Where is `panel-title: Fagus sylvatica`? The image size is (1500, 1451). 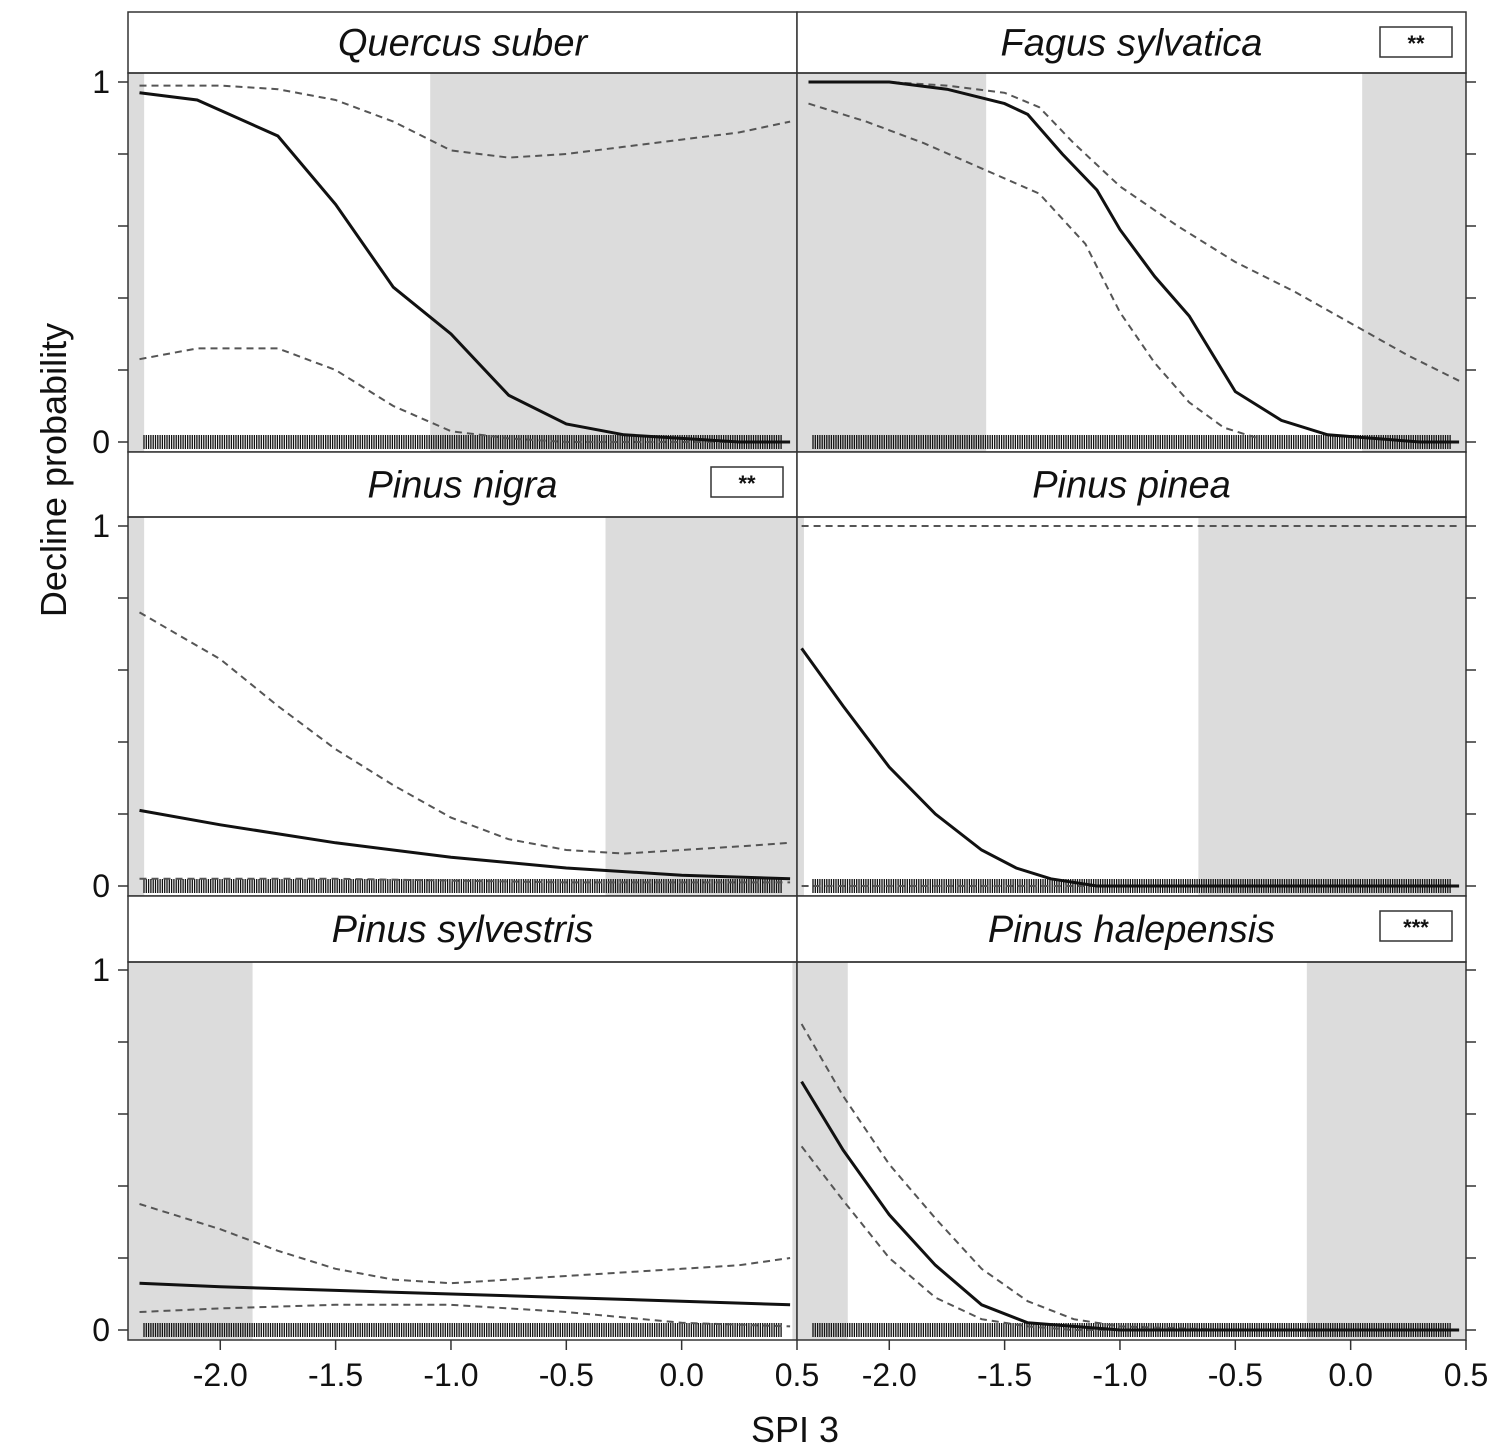
panel-title: Fagus sylvatica is located at coordinates (1132, 44).